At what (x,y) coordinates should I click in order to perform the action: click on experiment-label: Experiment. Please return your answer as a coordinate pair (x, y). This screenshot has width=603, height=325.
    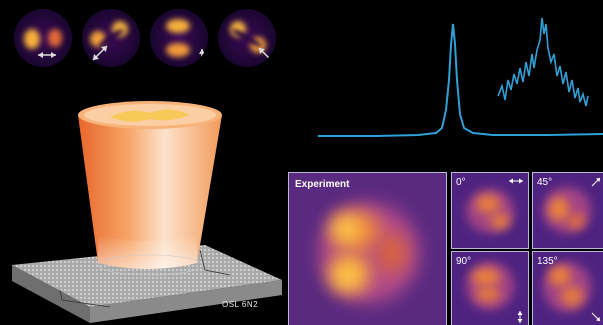
    Looking at the image, I should click on (322, 184).